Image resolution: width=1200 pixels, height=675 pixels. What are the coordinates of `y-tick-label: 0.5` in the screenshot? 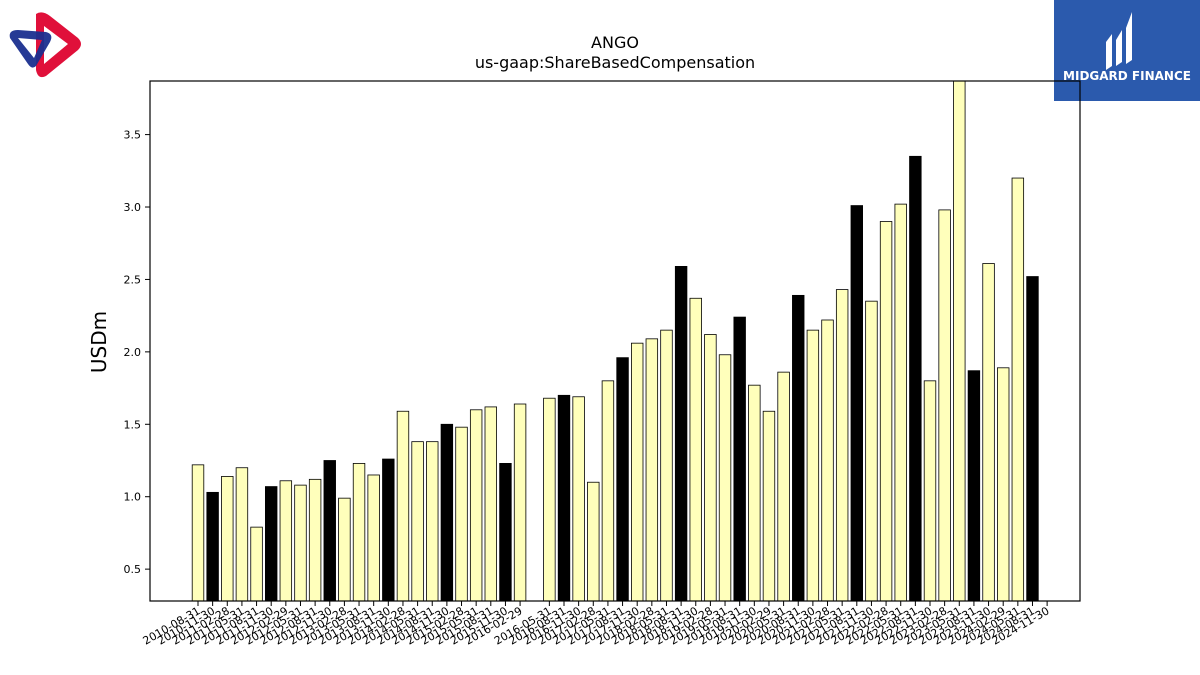 It's located at (133, 569).